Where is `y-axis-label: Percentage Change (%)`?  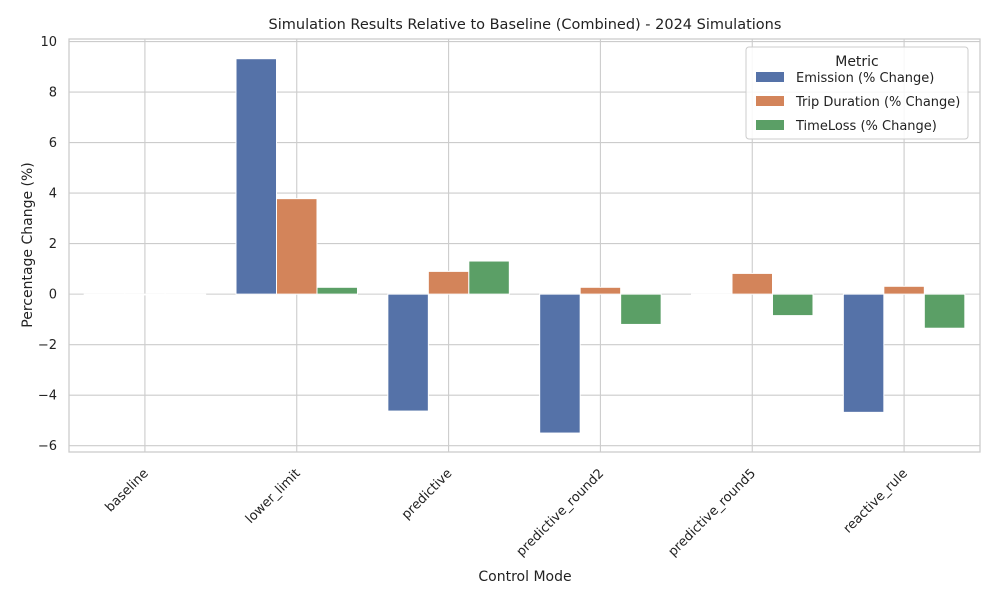 y-axis-label: Percentage Change (%) is located at coordinates (28, 244).